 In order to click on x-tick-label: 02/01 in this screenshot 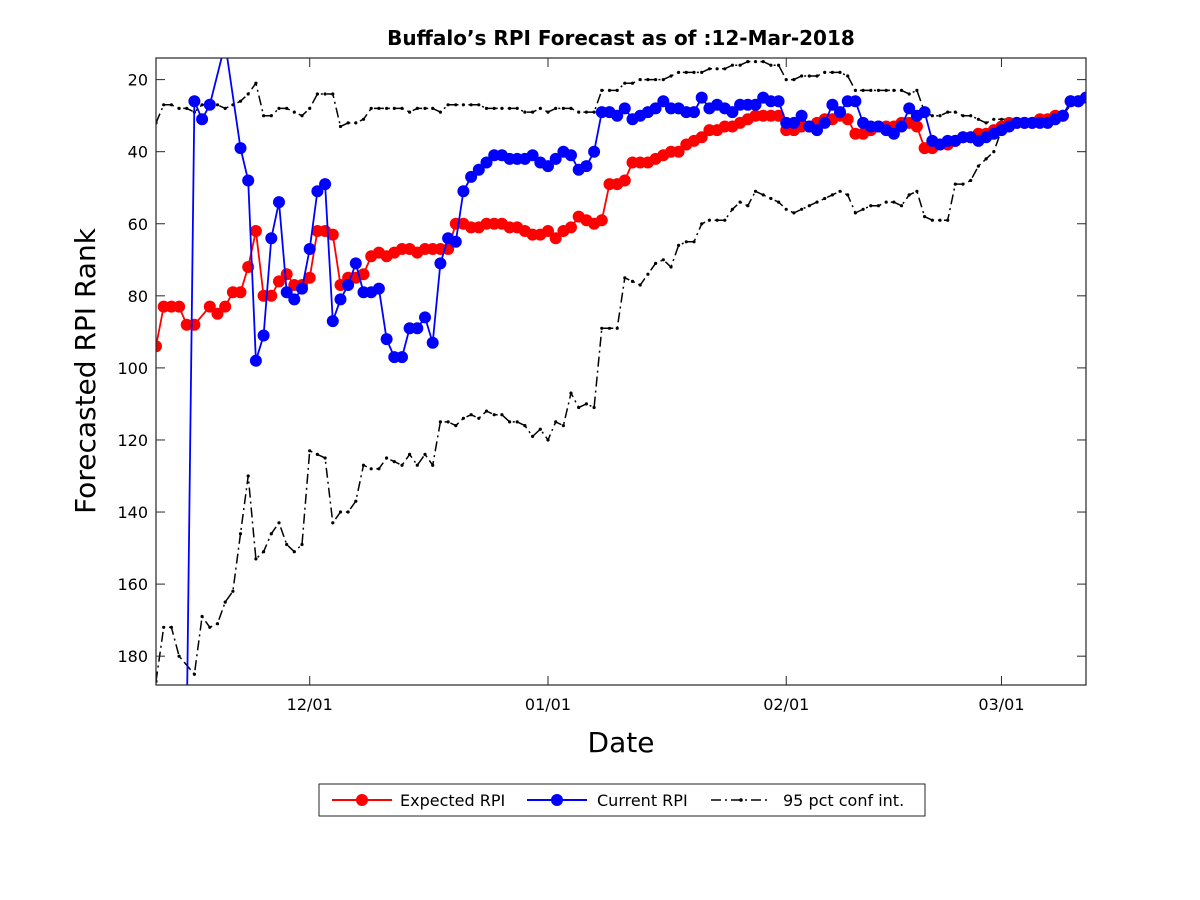, I will do `click(786, 704)`.